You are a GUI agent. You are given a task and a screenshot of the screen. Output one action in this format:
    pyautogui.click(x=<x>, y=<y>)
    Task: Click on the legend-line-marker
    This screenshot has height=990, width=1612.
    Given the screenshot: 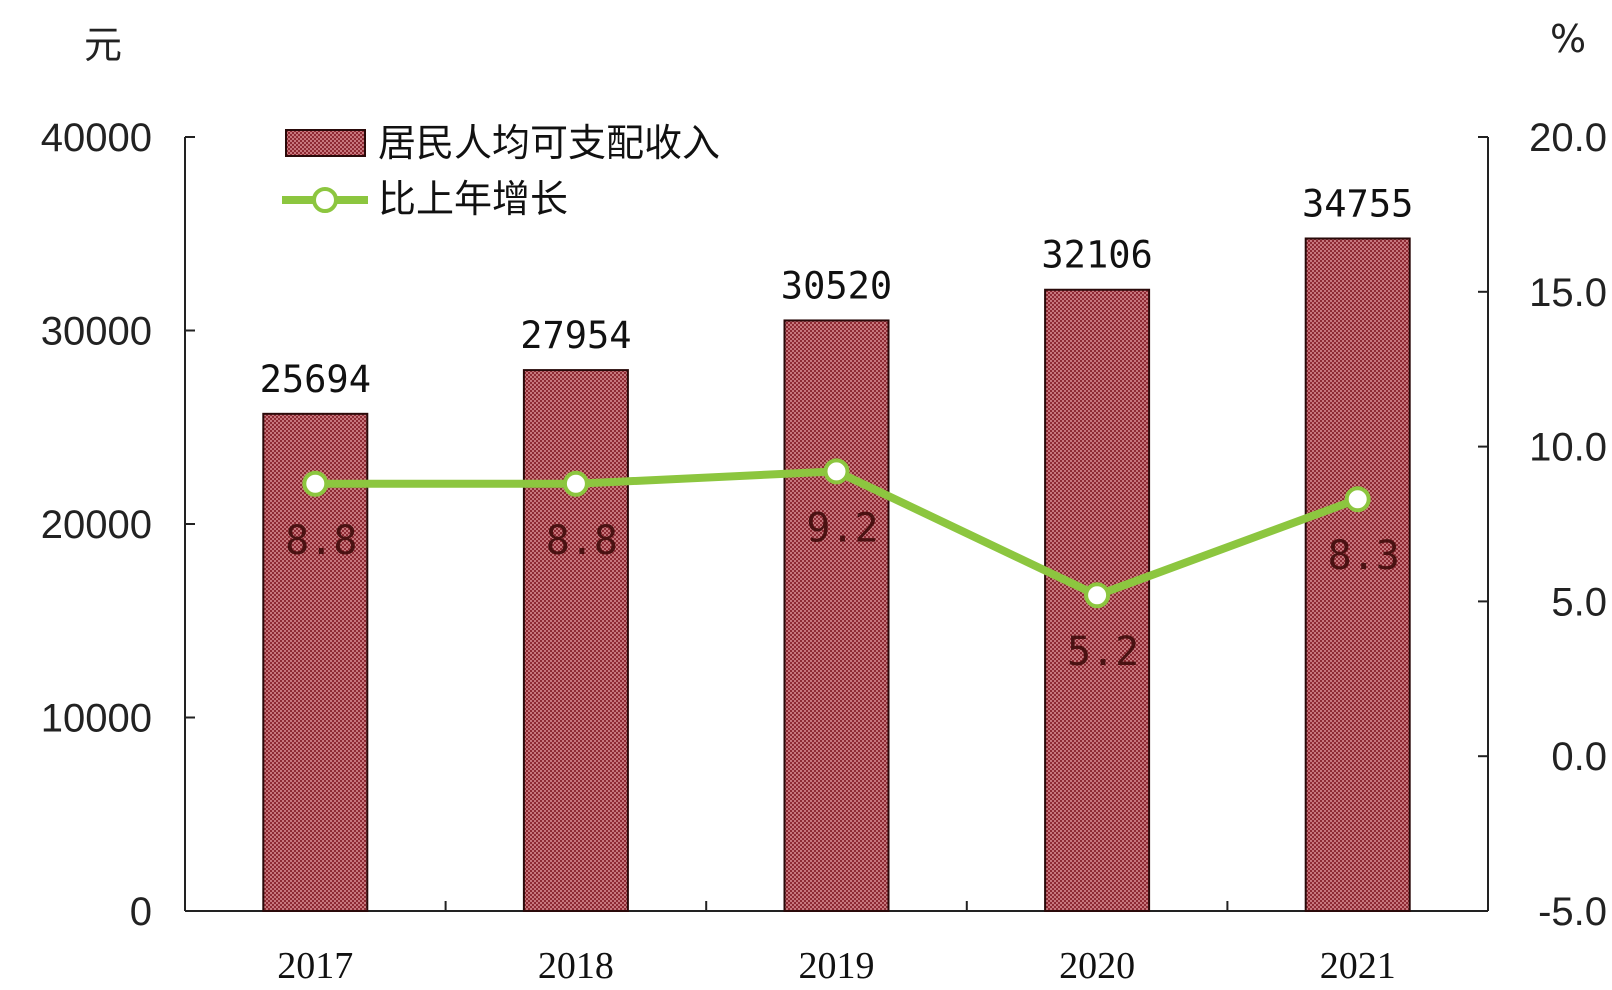 What is the action you would take?
    pyautogui.click(x=325, y=200)
    